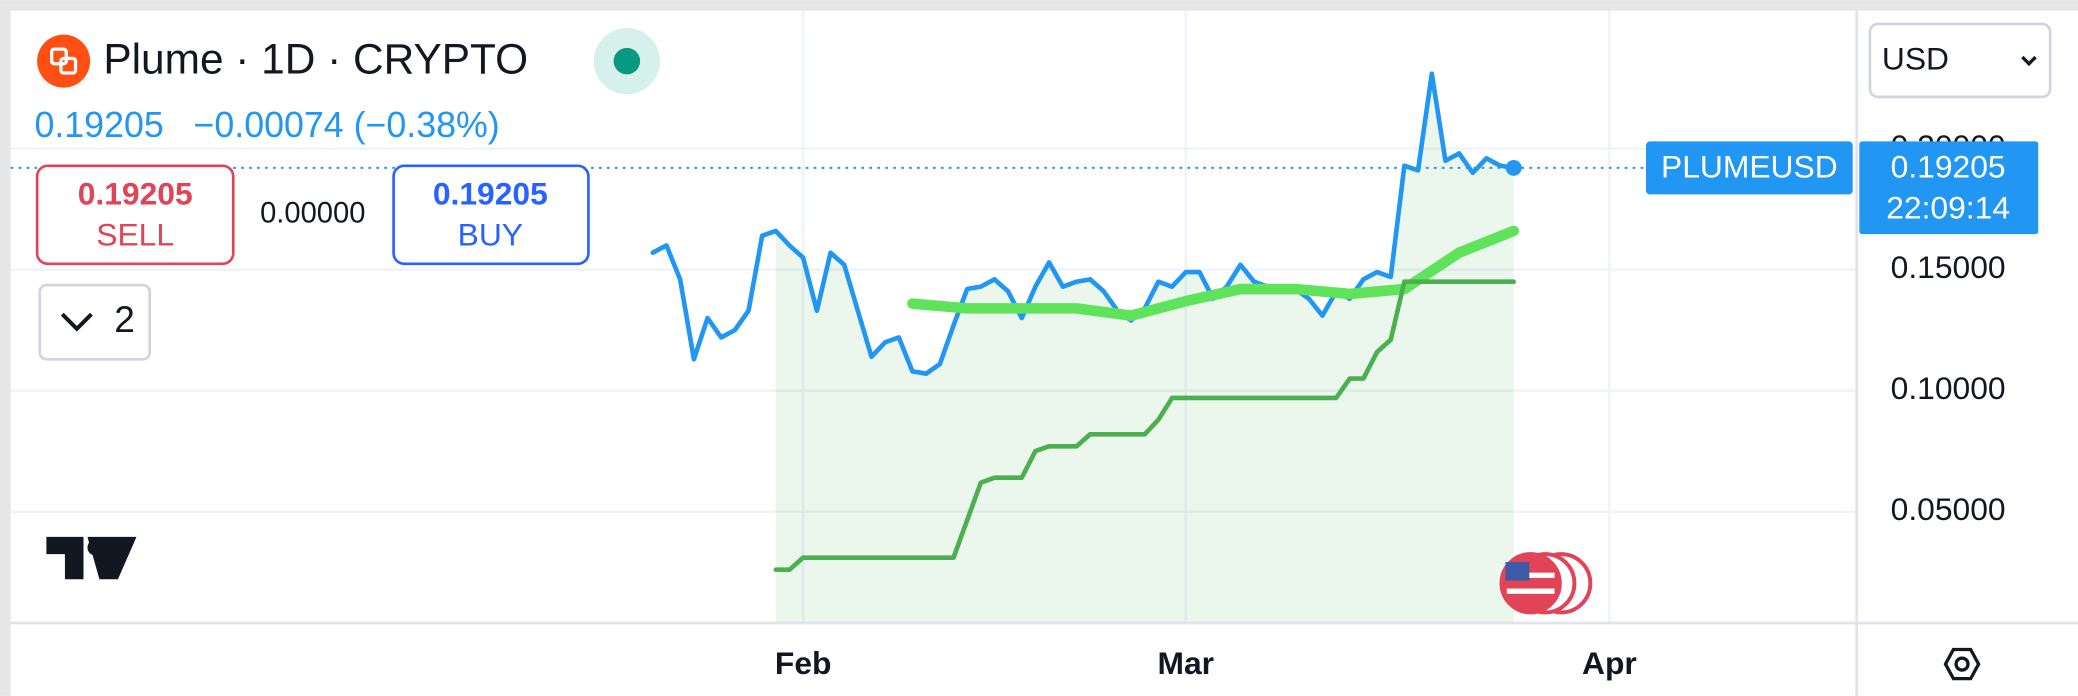  What do you see at coordinates (1960, 60) in the screenshot?
I see `currency-select` at bounding box center [1960, 60].